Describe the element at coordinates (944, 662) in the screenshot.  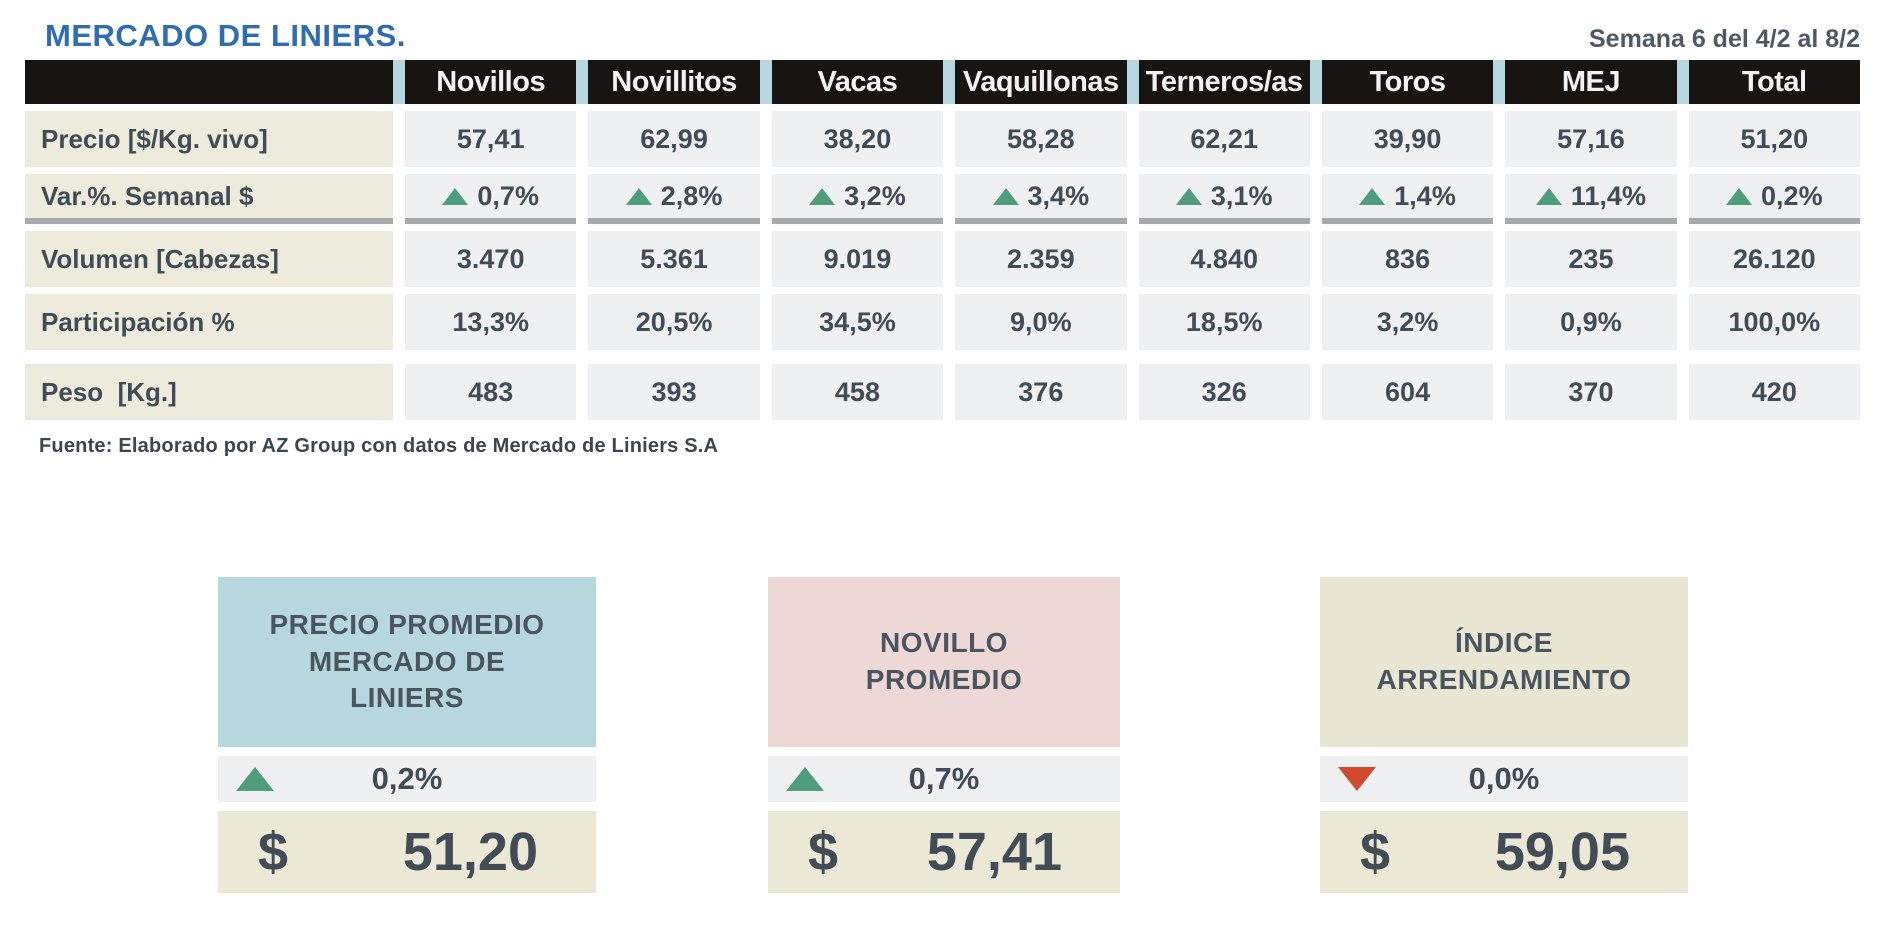
I see `kpi-title: NOVILLO PROMEDIO` at that location.